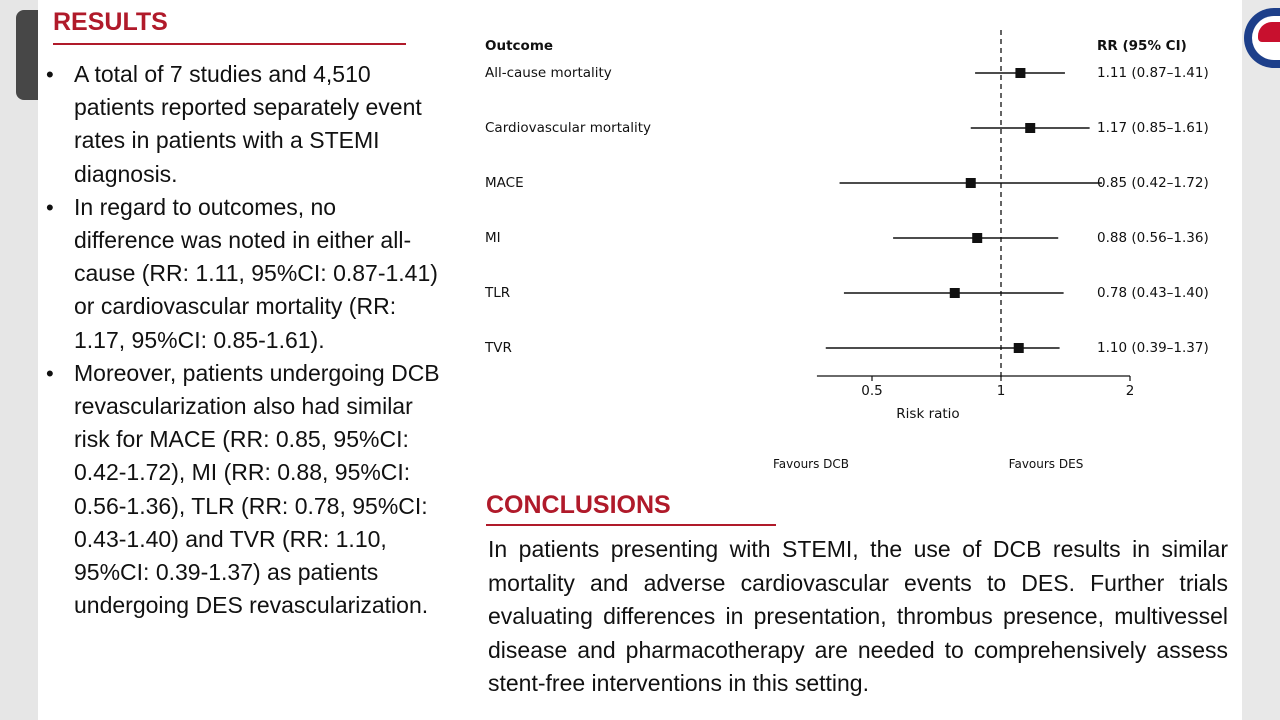 Image resolution: width=1280 pixels, height=720 pixels. What do you see at coordinates (497, 293) in the screenshot?
I see `outcome-label: TLR` at bounding box center [497, 293].